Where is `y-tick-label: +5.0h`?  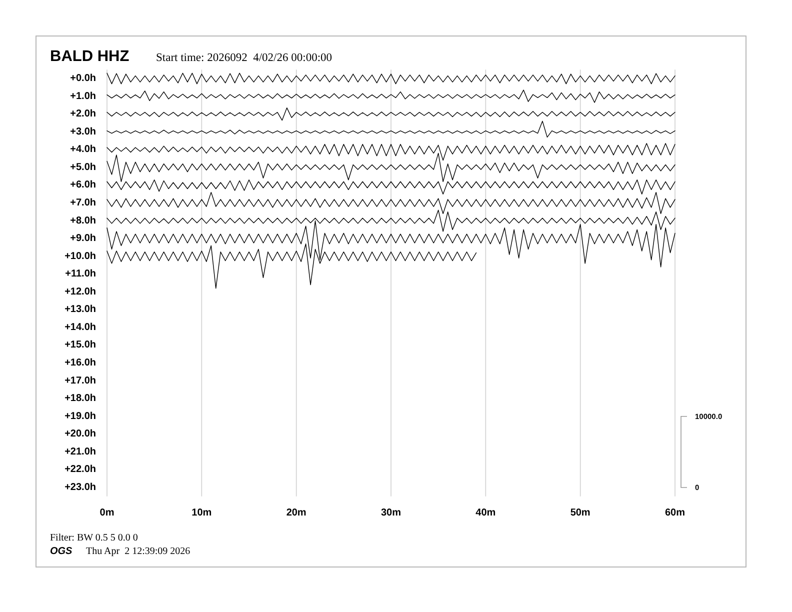 y-tick-label: +5.0h is located at coordinates (83, 167).